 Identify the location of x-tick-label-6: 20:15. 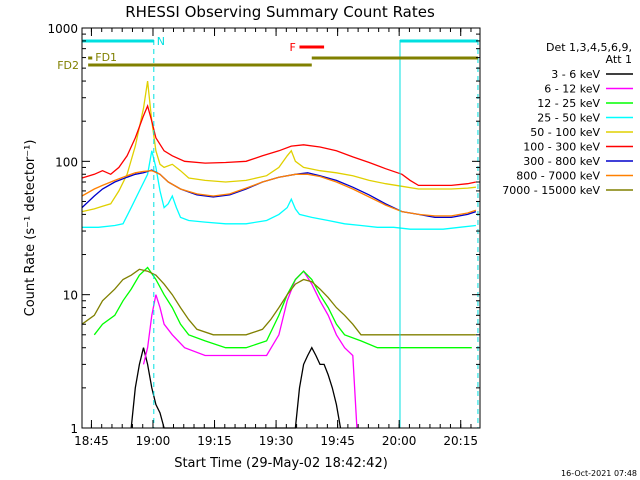
(460, 441).